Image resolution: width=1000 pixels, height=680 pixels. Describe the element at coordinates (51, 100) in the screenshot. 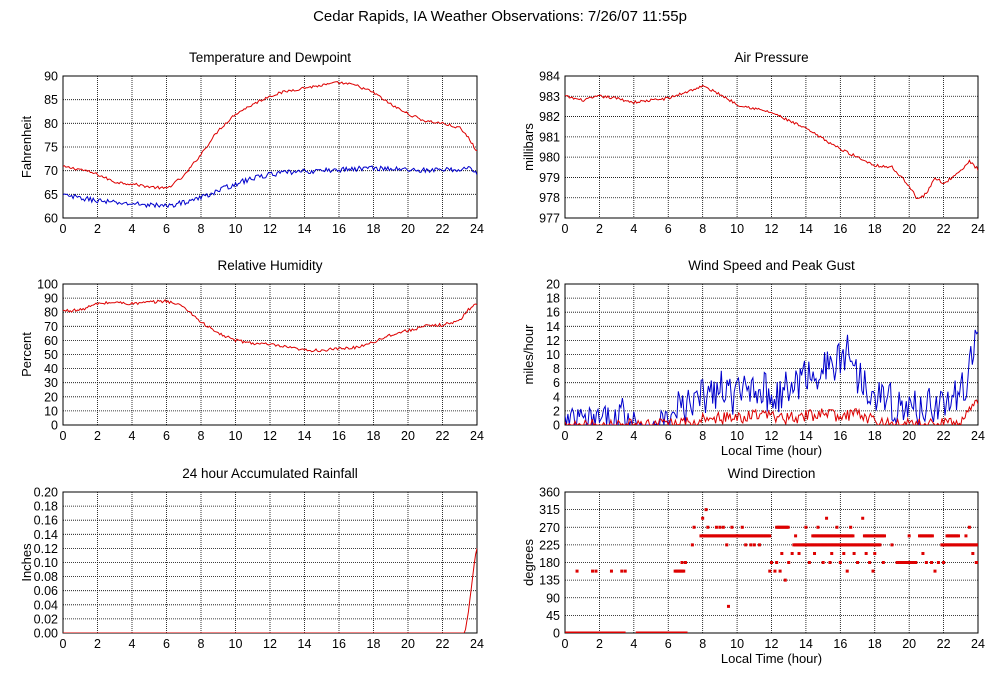

I see `y-tick-label: 85` at that location.